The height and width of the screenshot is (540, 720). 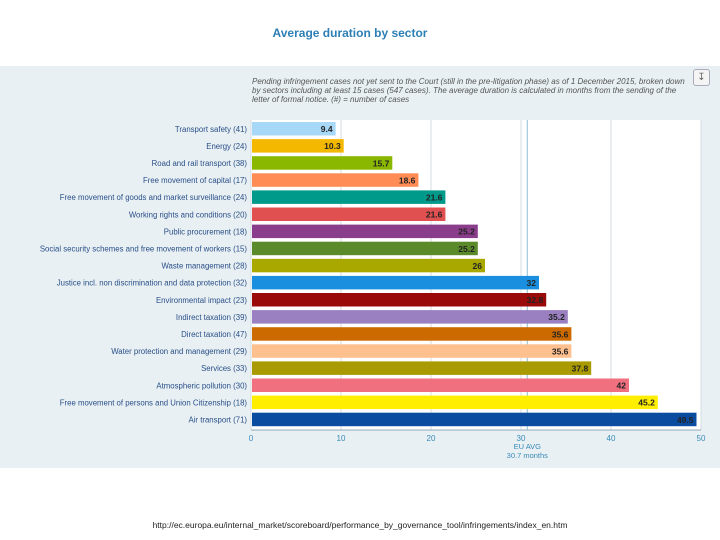 What do you see at coordinates (204, 266) in the screenshot?
I see `category-label: Waste management (28)` at bounding box center [204, 266].